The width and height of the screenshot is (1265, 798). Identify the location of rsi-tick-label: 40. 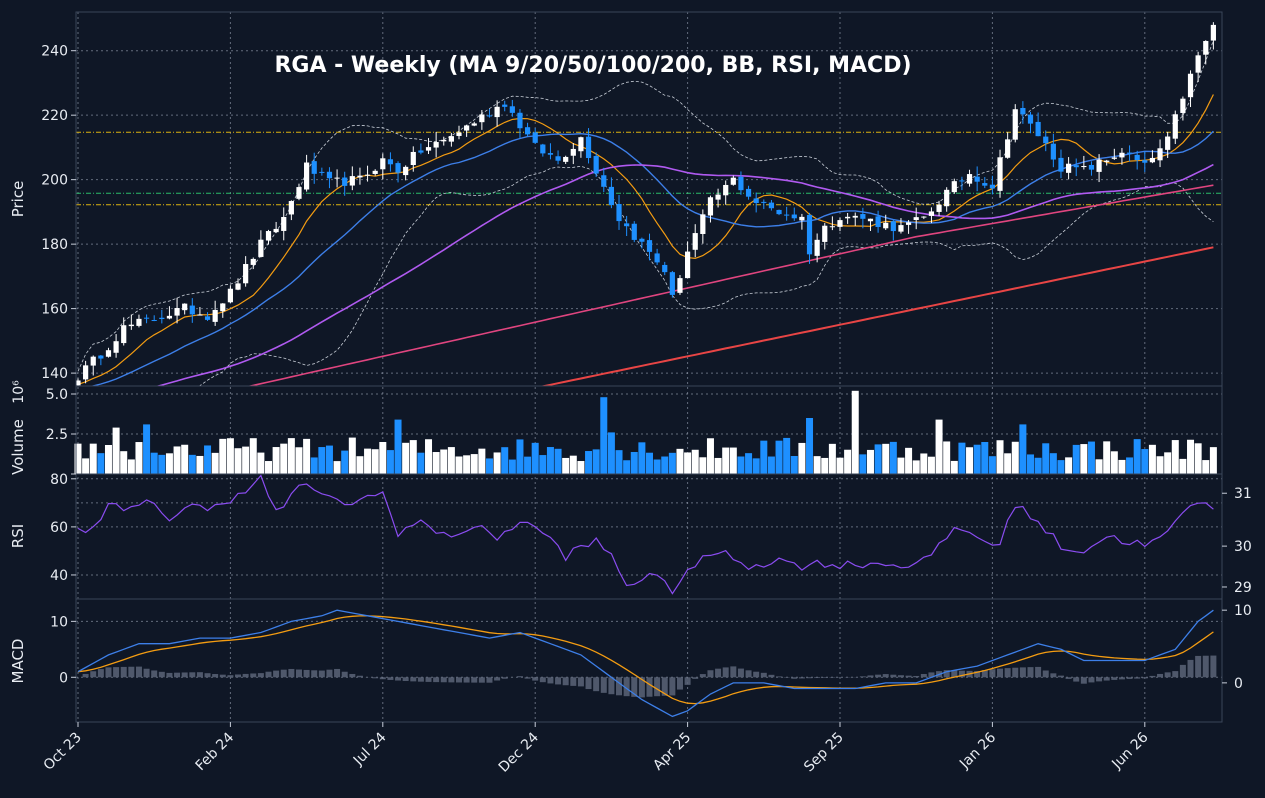
(59, 576).